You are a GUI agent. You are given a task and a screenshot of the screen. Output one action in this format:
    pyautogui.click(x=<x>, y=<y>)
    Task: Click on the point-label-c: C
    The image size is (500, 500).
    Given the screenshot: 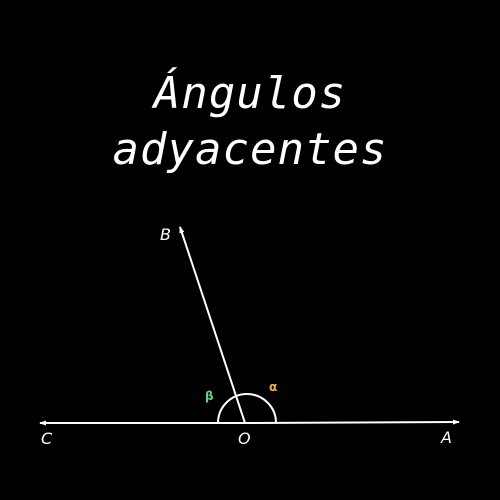 What is the action you would take?
    pyautogui.click(x=47, y=438)
    